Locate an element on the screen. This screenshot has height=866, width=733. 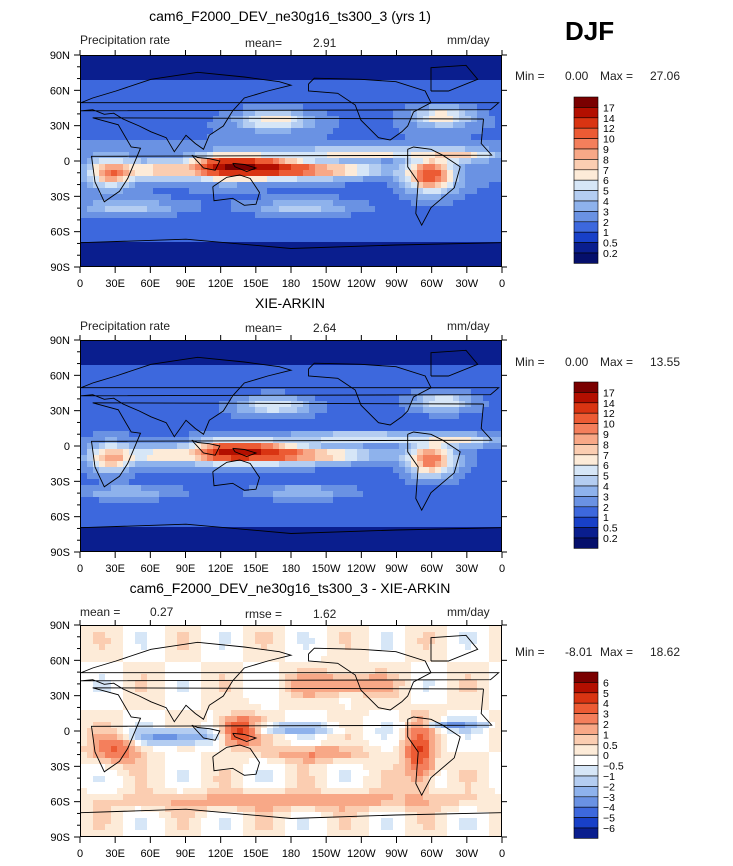
min-value: -8.01 is located at coordinates (579, 652).